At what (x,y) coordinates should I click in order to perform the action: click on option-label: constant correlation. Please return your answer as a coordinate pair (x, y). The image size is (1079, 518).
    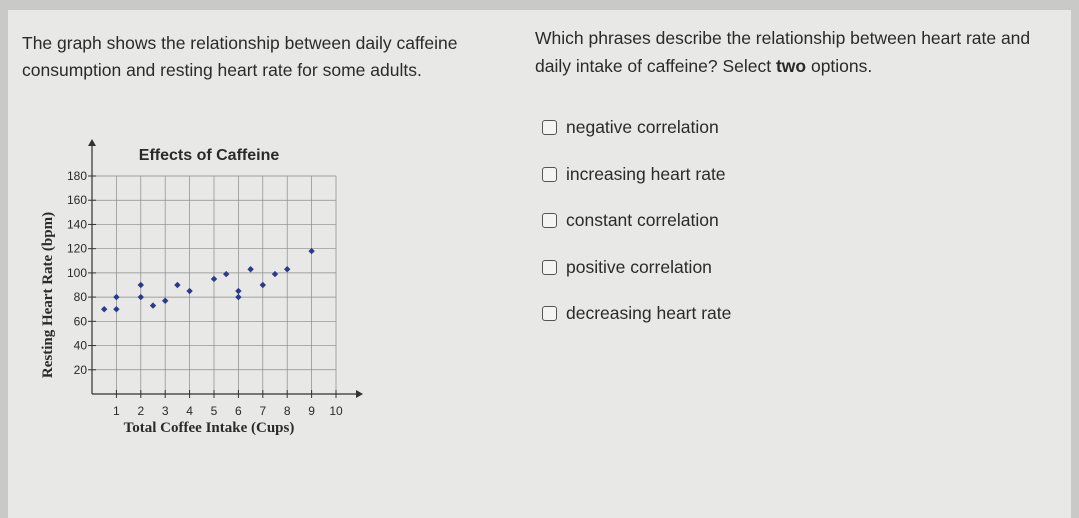
    Looking at the image, I should click on (642, 219).